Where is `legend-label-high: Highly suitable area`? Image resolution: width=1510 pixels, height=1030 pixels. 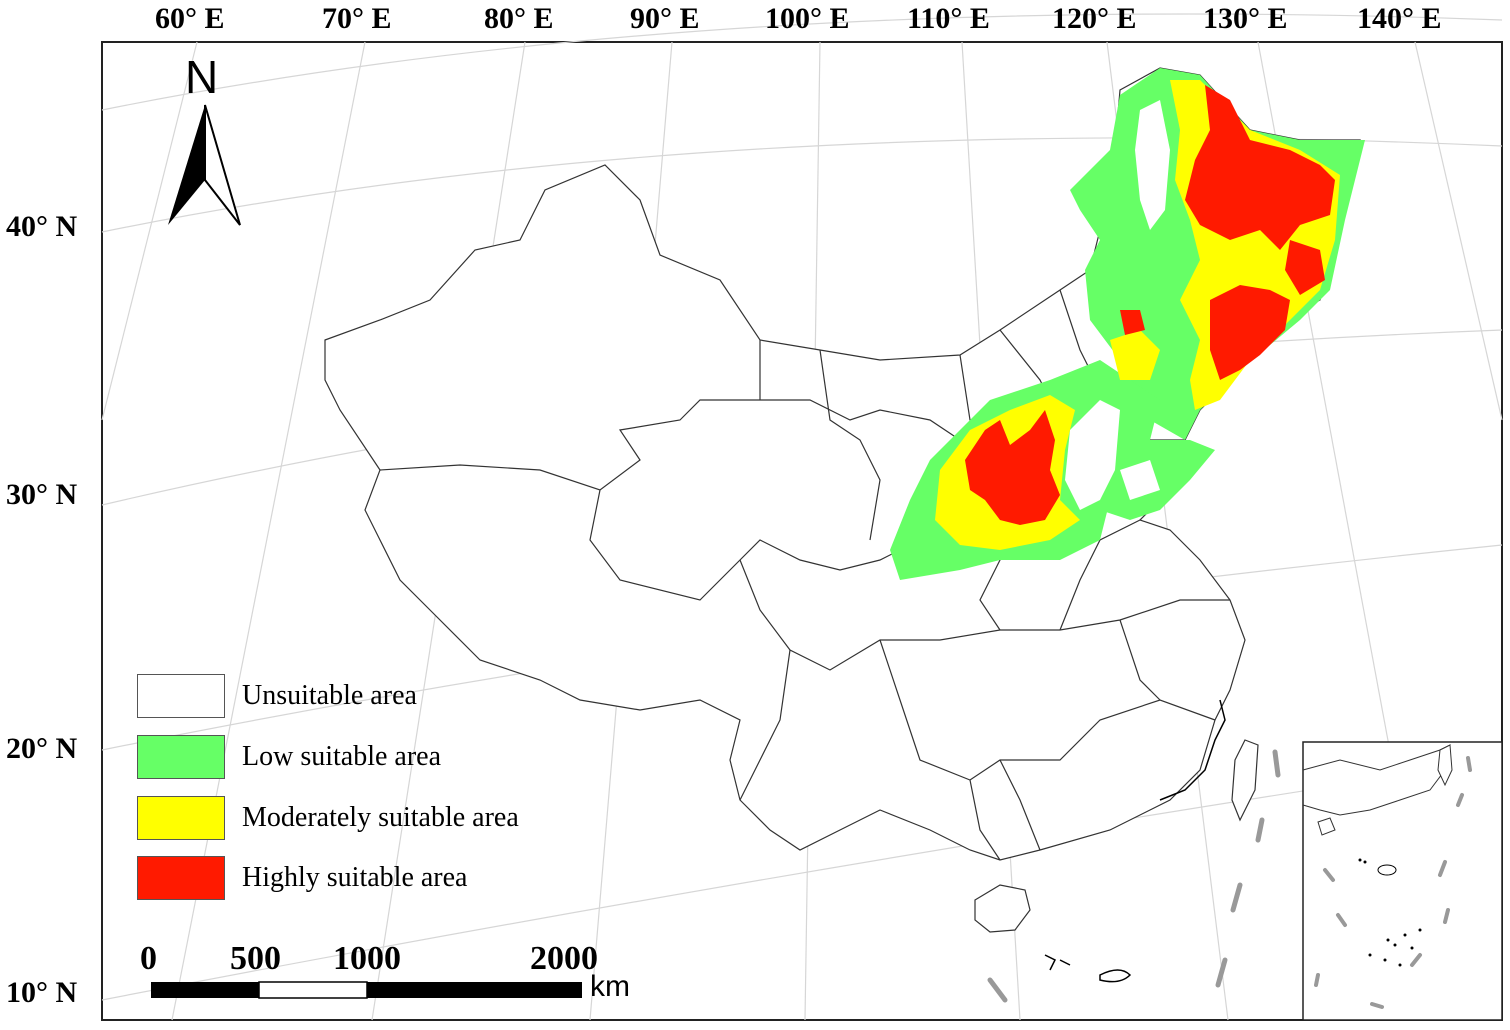
legend-label-high: Highly suitable area is located at coordinates (355, 877).